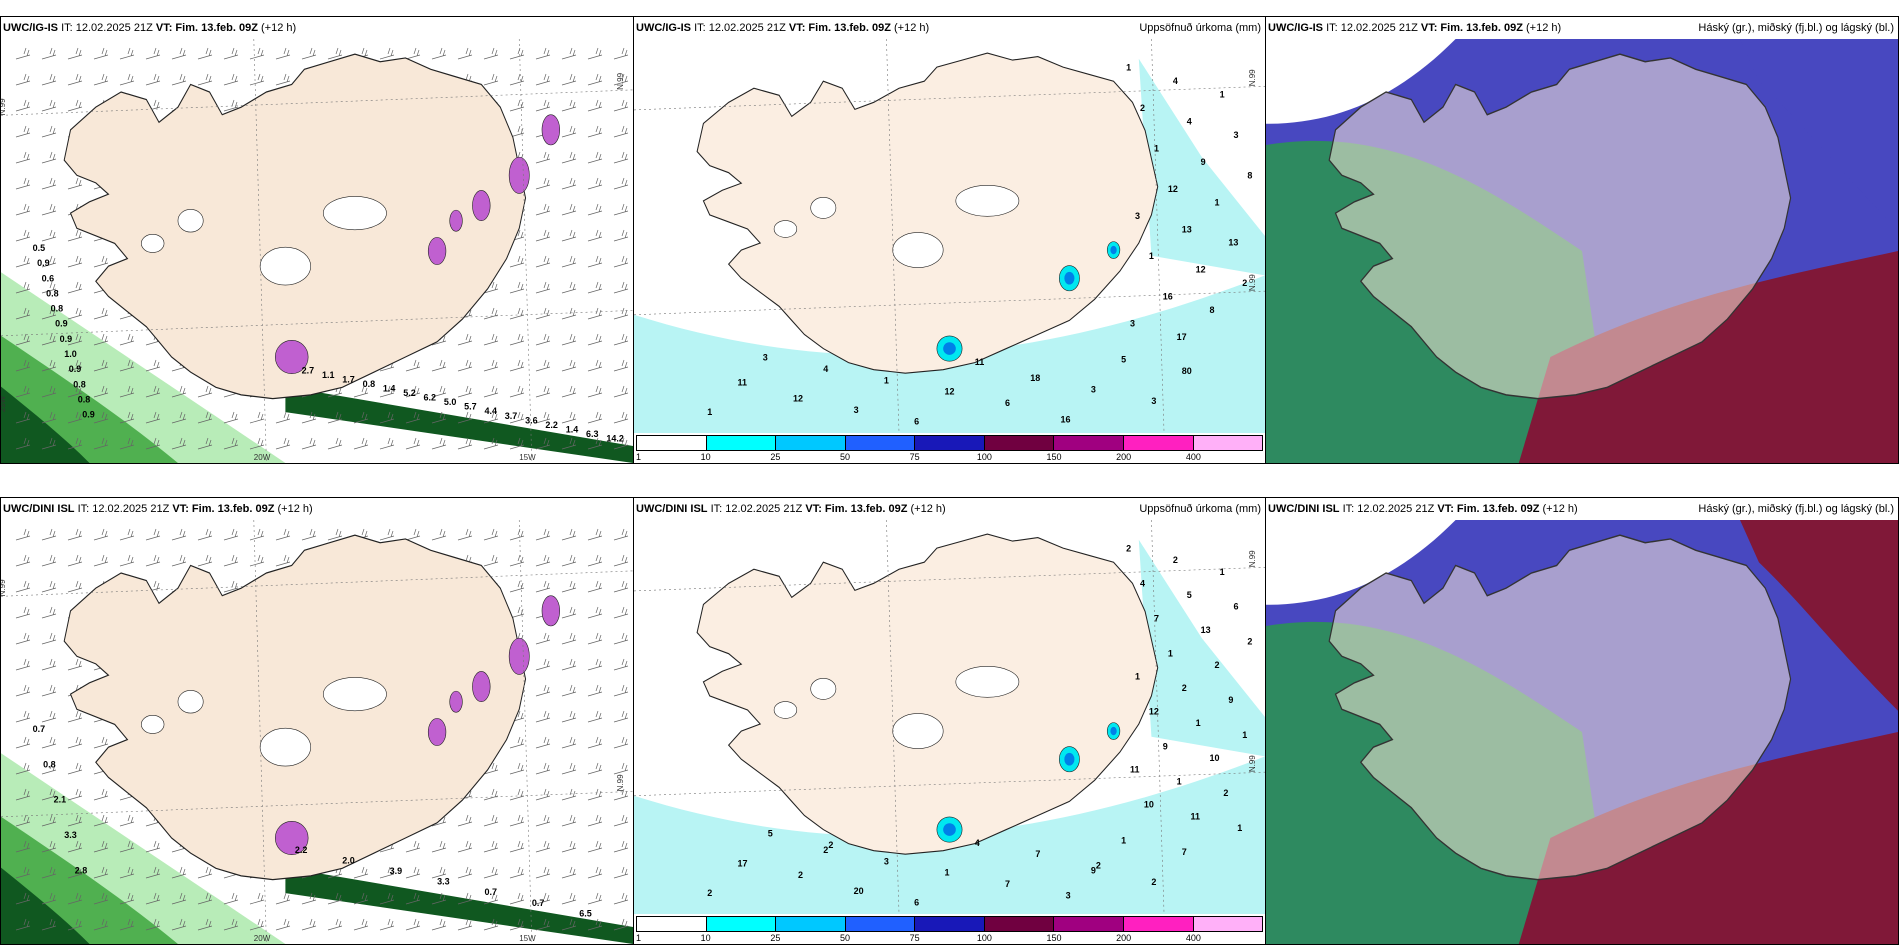 This screenshot has height=950, width=1900. Describe the element at coordinates (742, 863) in the screenshot. I see `value-label: 17` at that location.